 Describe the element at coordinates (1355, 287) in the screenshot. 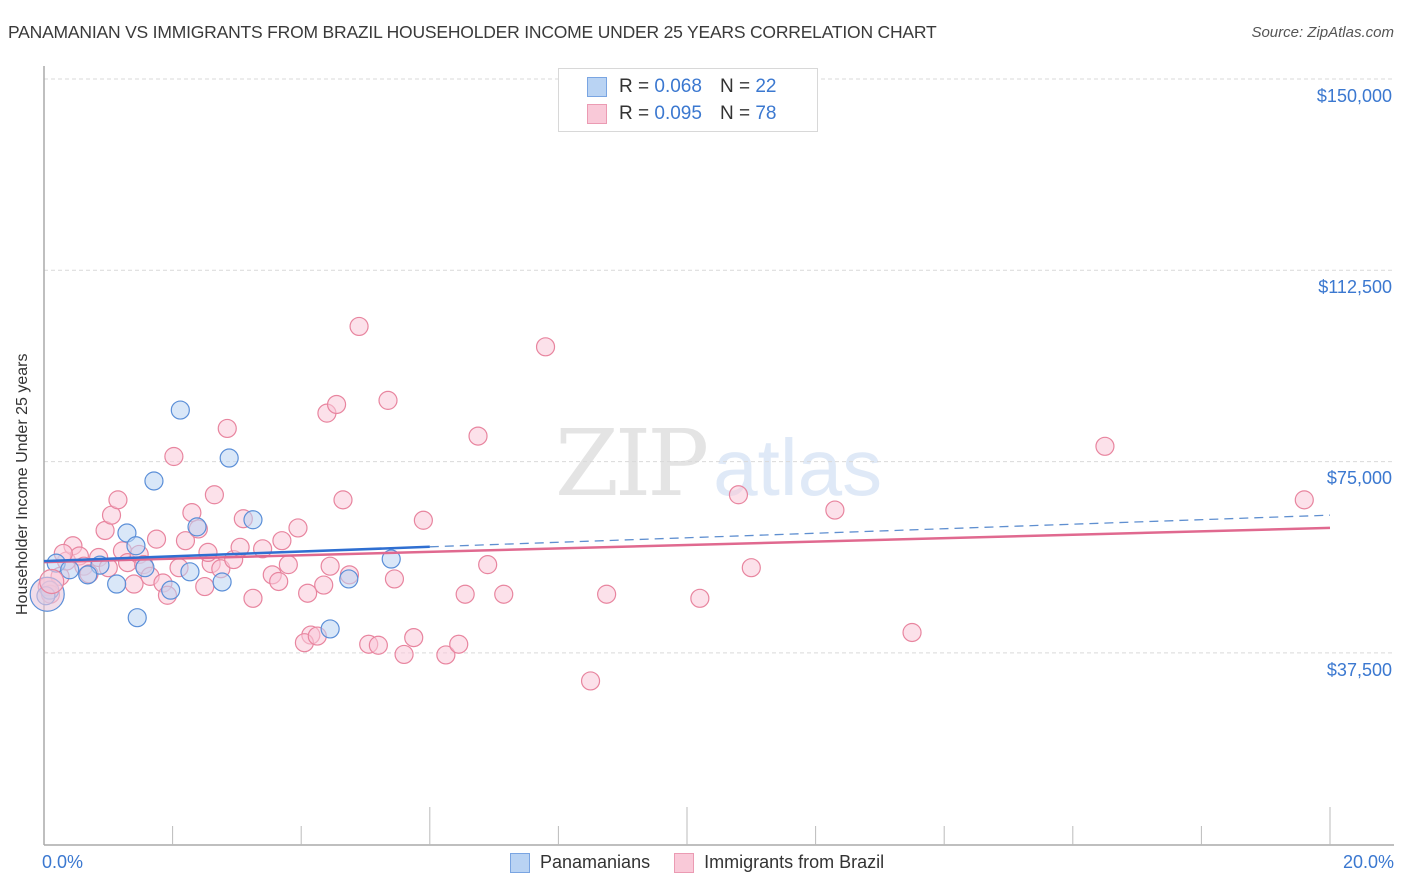

I see `y-tick-112500: $112,500` at that location.